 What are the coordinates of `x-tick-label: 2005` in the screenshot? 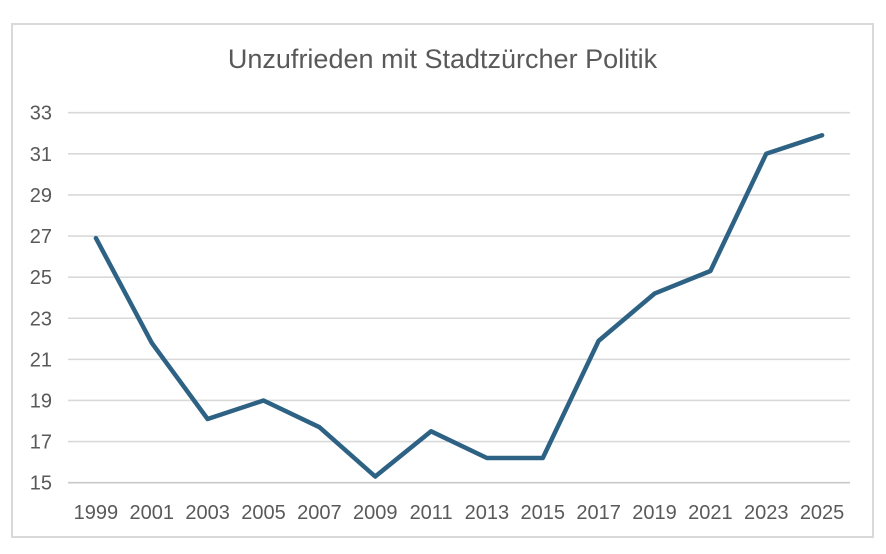 It's located at (263, 513).